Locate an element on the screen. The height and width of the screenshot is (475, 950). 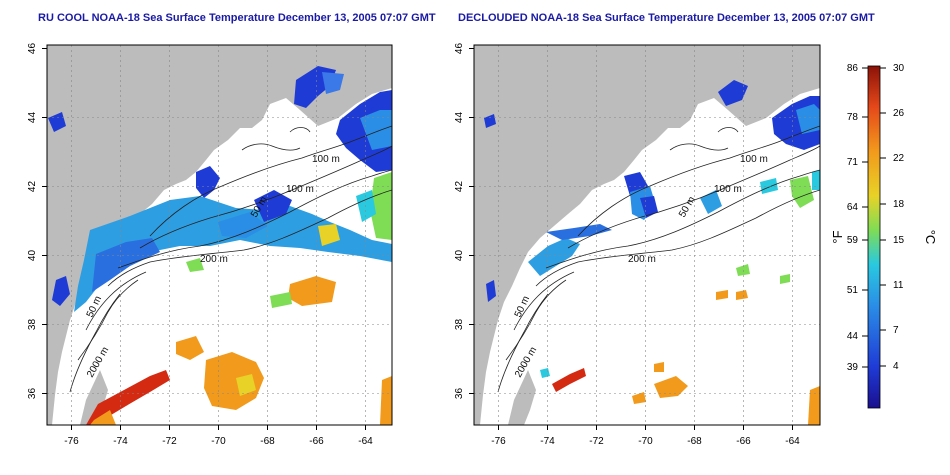
celsius-tick-label: 18 is located at coordinates (899, 204).